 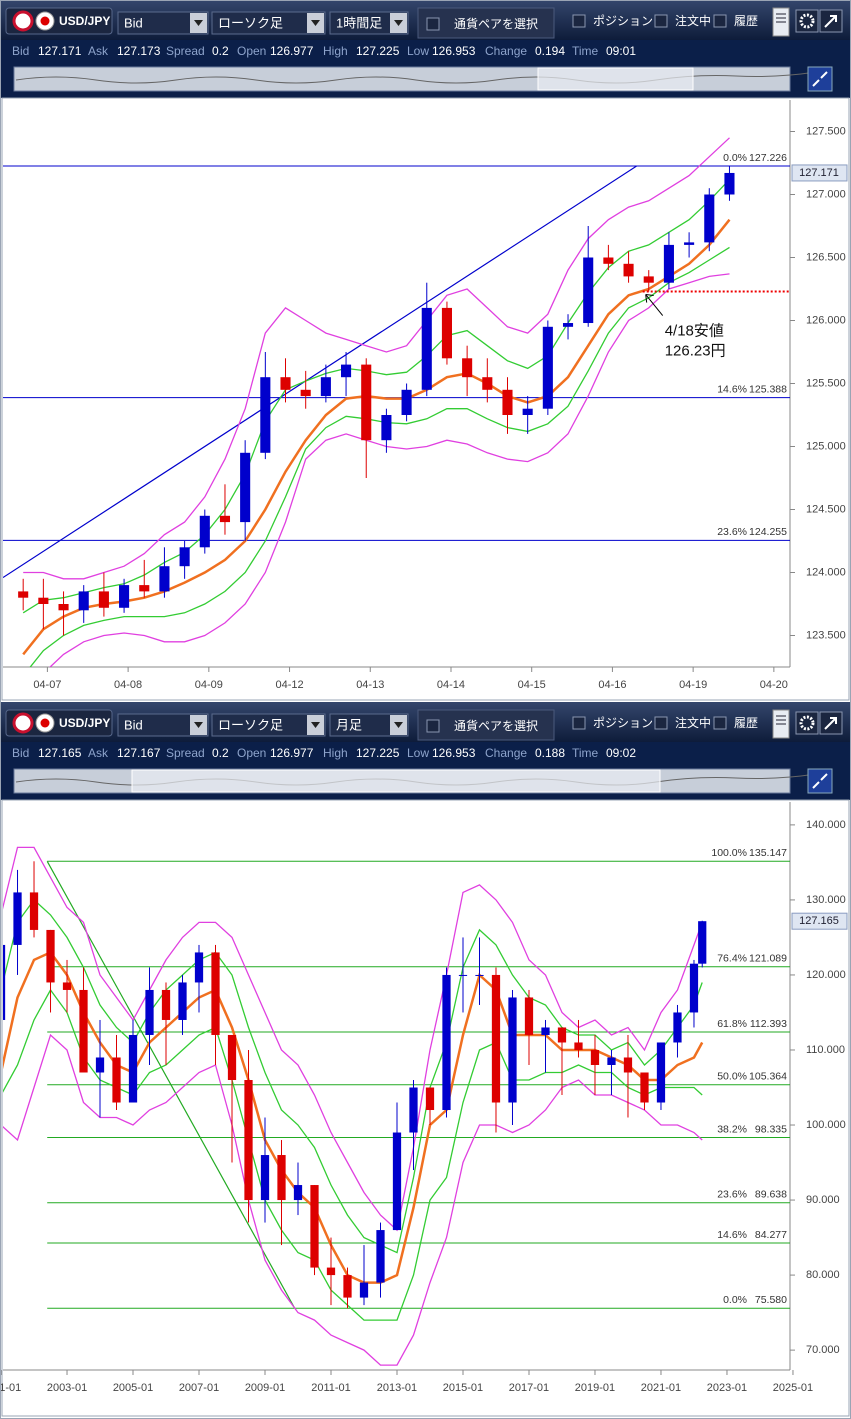 I want to click on fib-level-label: 100.0%, so click(x=729, y=853).